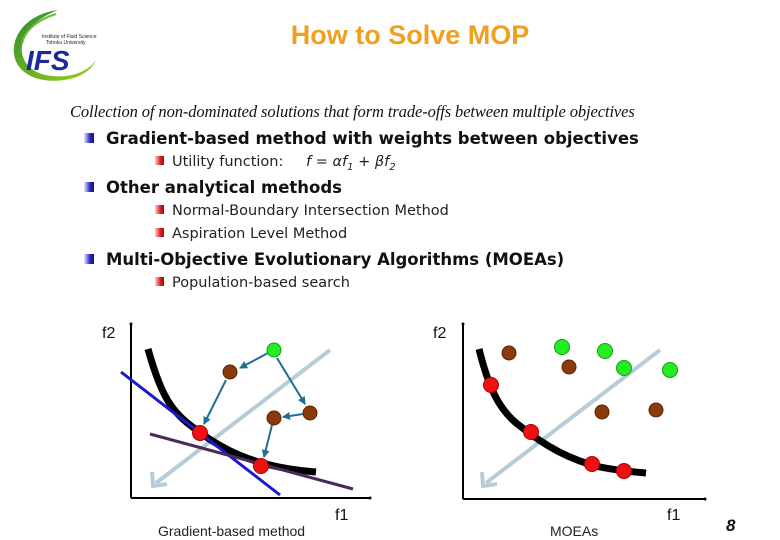 The image size is (780, 540). What do you see at coordinates (574, 531) in the screenshot?
I see `right-caption: MOEAs` at bounding box center [574, 531].